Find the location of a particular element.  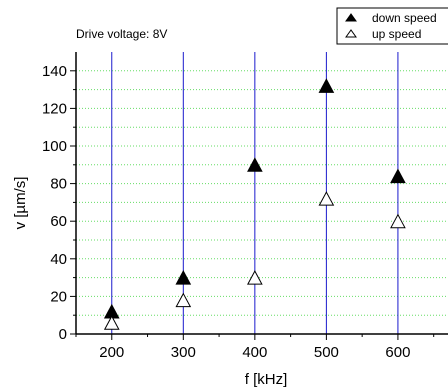

legend-up-speed-label: up speed is located at coordinates (396, 34).